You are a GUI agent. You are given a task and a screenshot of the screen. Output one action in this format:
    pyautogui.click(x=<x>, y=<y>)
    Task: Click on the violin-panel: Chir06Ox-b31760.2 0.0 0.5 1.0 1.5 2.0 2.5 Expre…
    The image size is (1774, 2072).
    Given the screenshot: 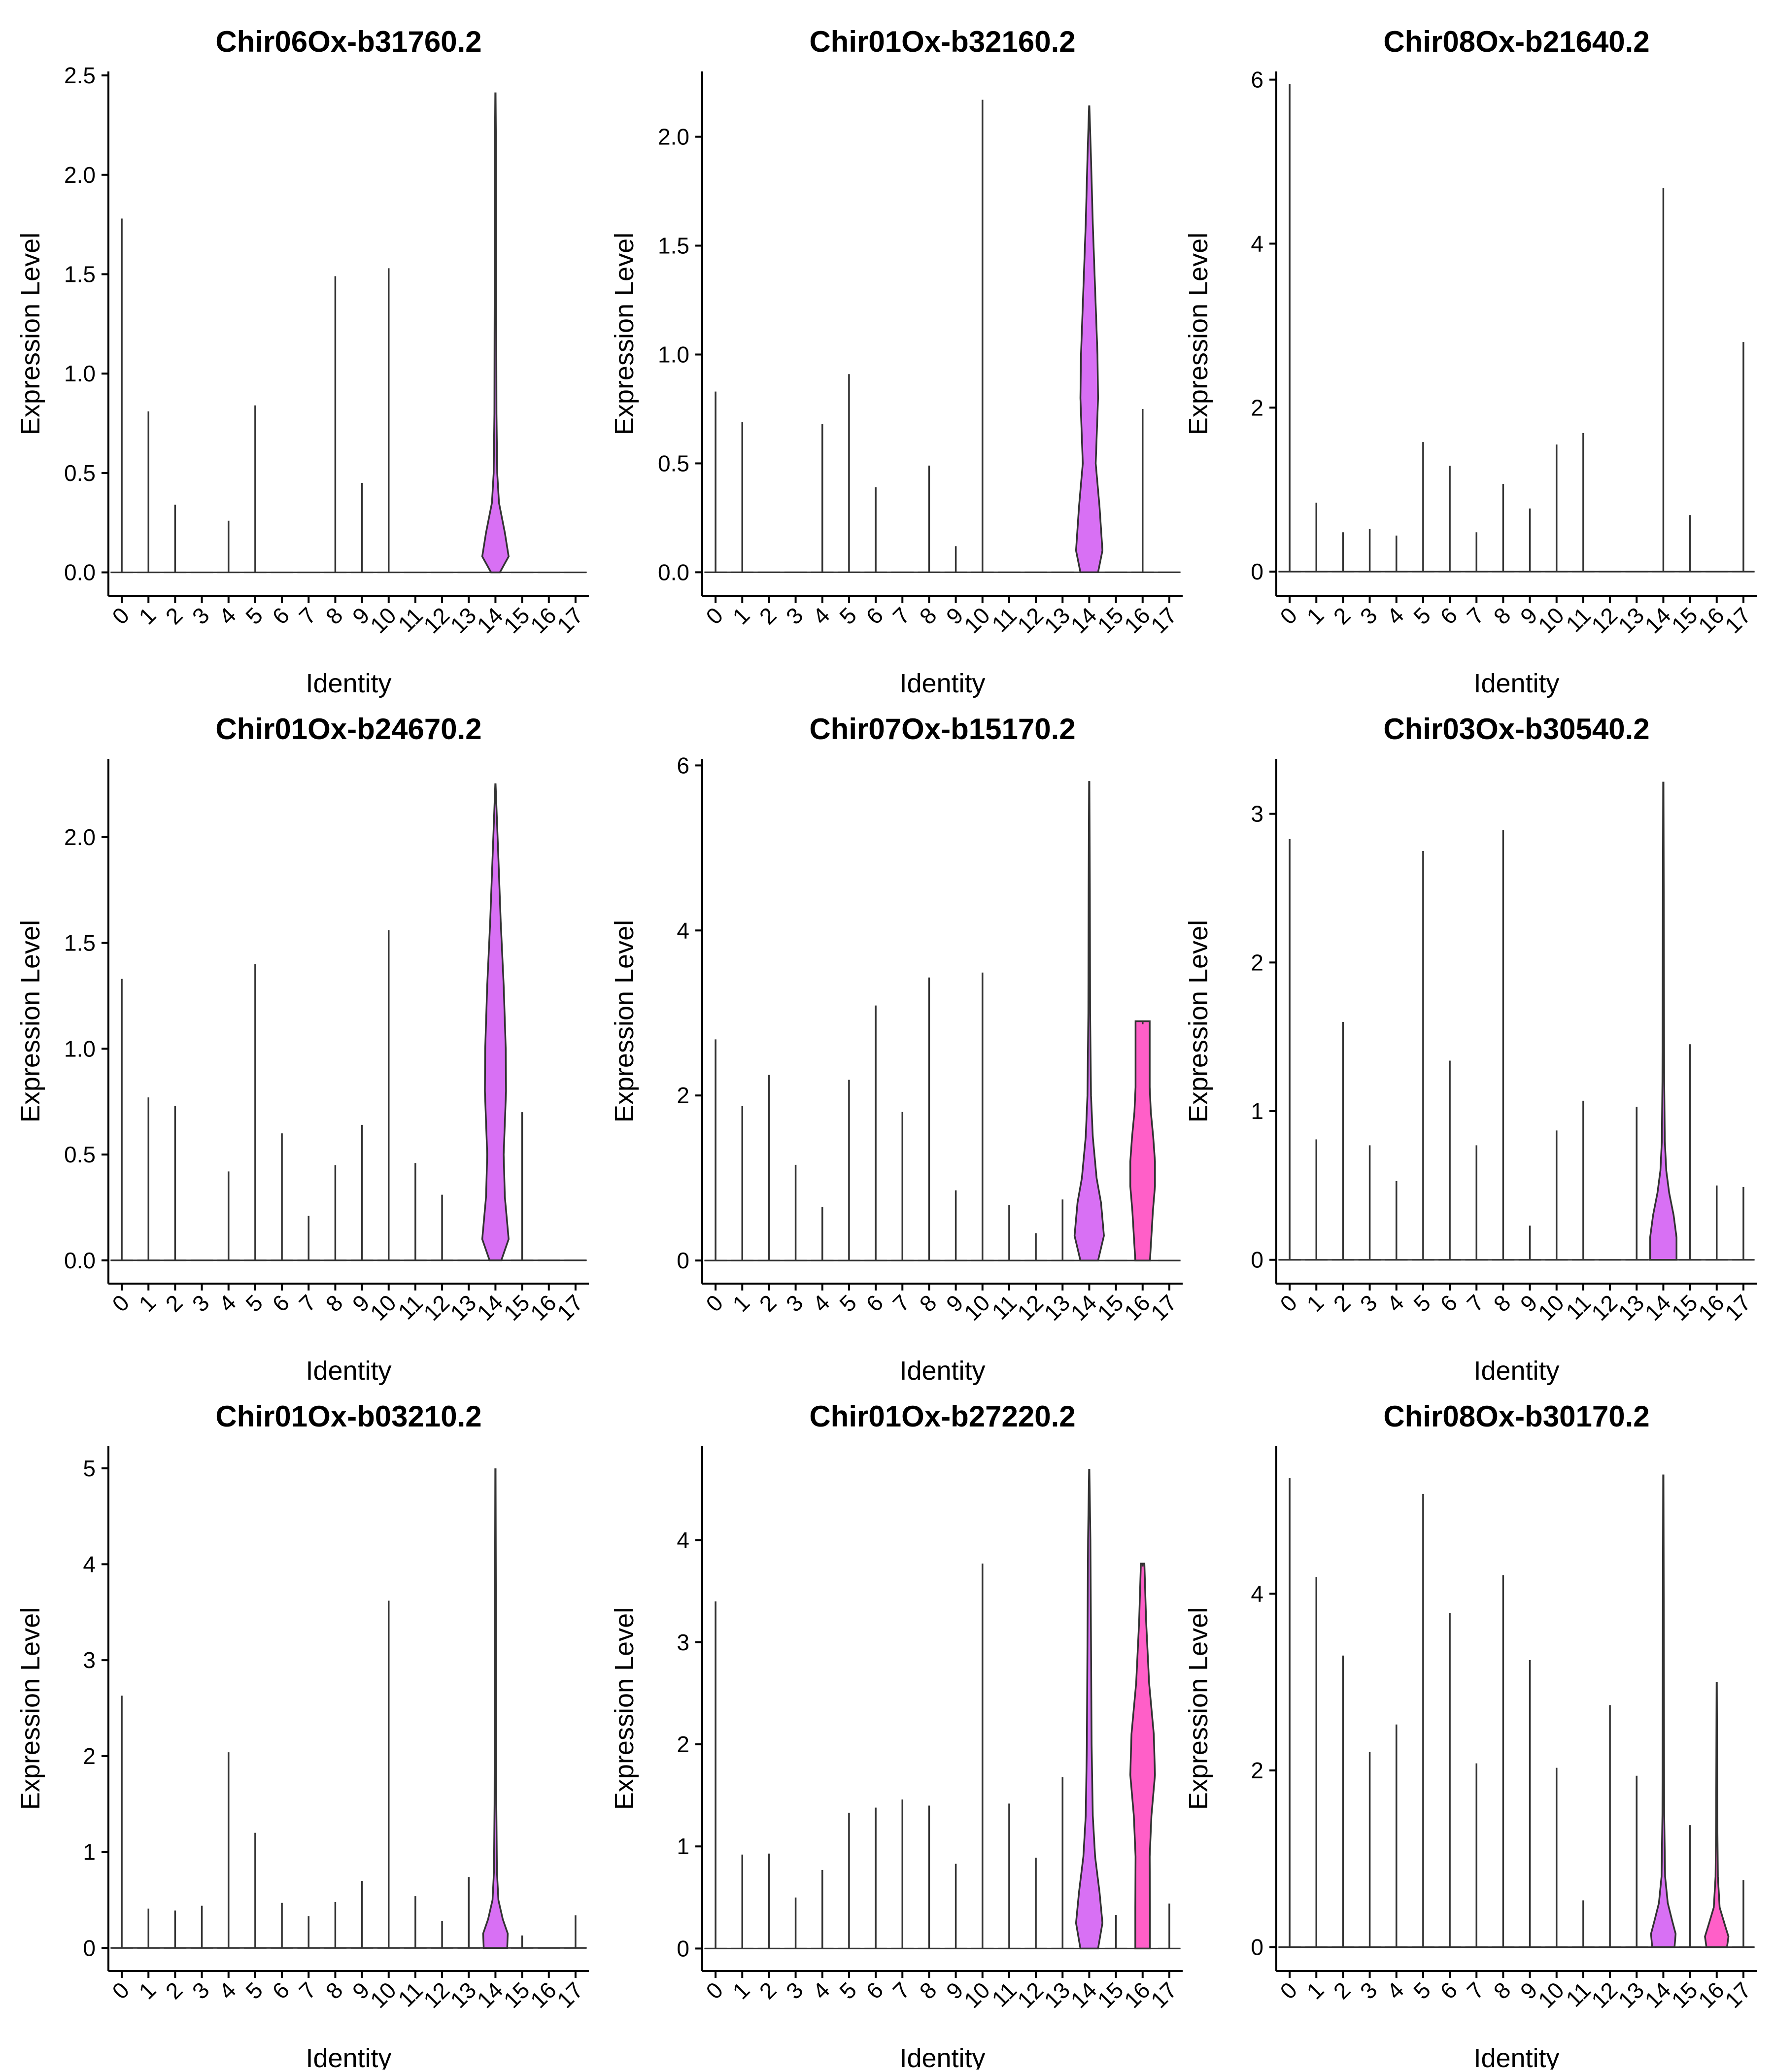 What is the action you would take?
    pyautogui.click(x=303, y=361)
    